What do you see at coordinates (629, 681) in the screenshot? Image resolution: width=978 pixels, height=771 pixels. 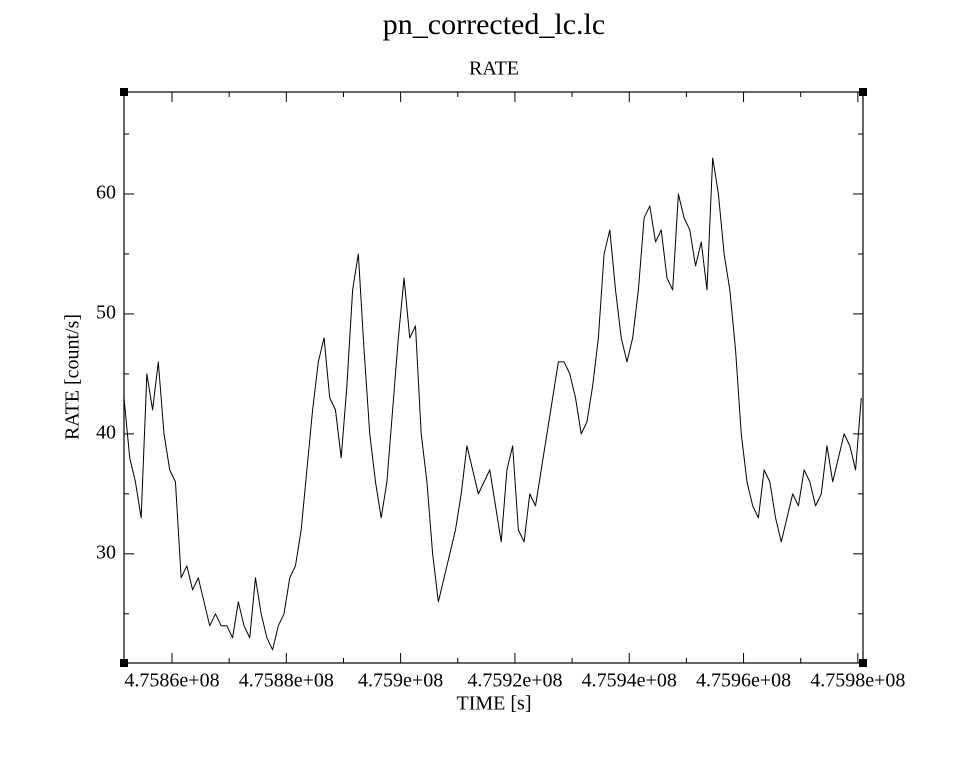 I see `x-tick-label: 4.7594e+08` at bounding box center [629, 681].